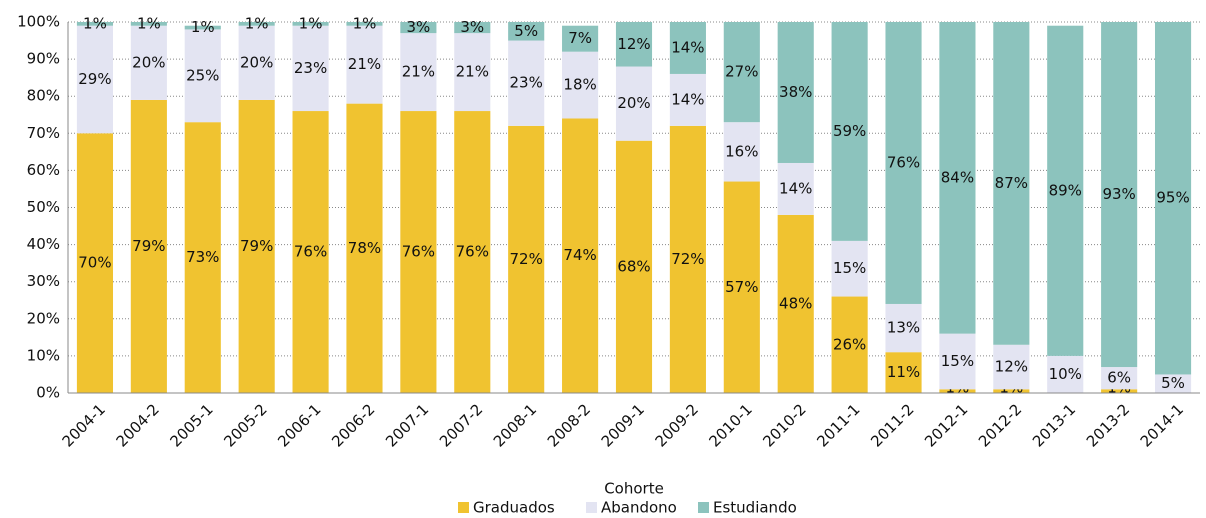 The height and width of the screenshot is (518, 1206). What do you see at coordinates (849, 344) in the screenshot?
I see `data-label: 26%` at bounding box center [849, 344].